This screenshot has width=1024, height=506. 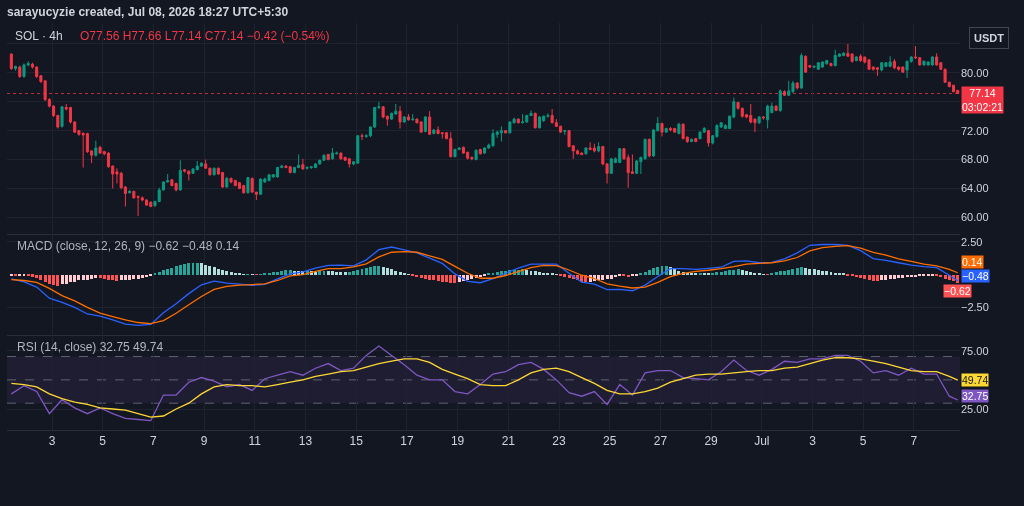 I want to click on x-tick-label: 15, so click(x=356, y=441).